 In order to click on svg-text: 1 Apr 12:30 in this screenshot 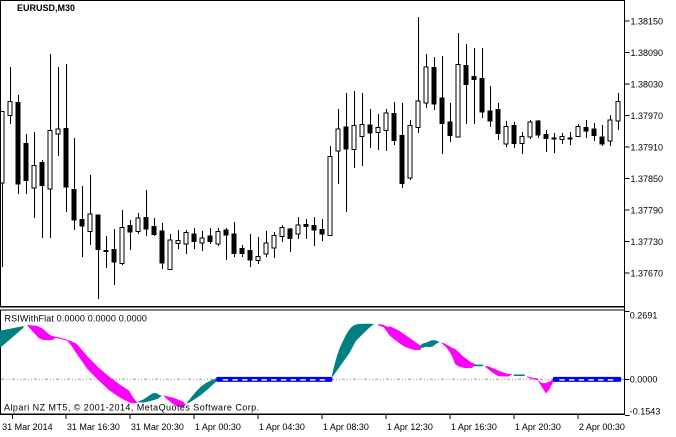, I will do `click(410, 427)`.